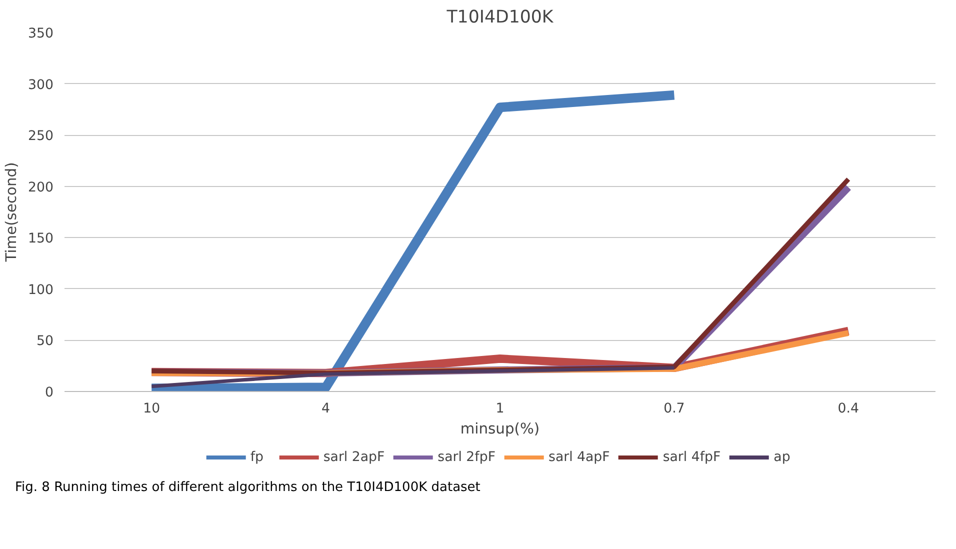 The image size is (956, 549). Describe the element at coordinates (49, 393) in the screenshot. I see `y-tick-label: 0` at that location.